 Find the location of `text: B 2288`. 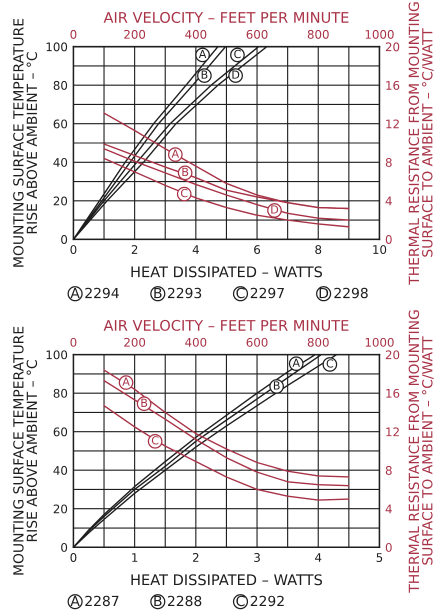

text: B 2288 is located at coordinates (178, 601).